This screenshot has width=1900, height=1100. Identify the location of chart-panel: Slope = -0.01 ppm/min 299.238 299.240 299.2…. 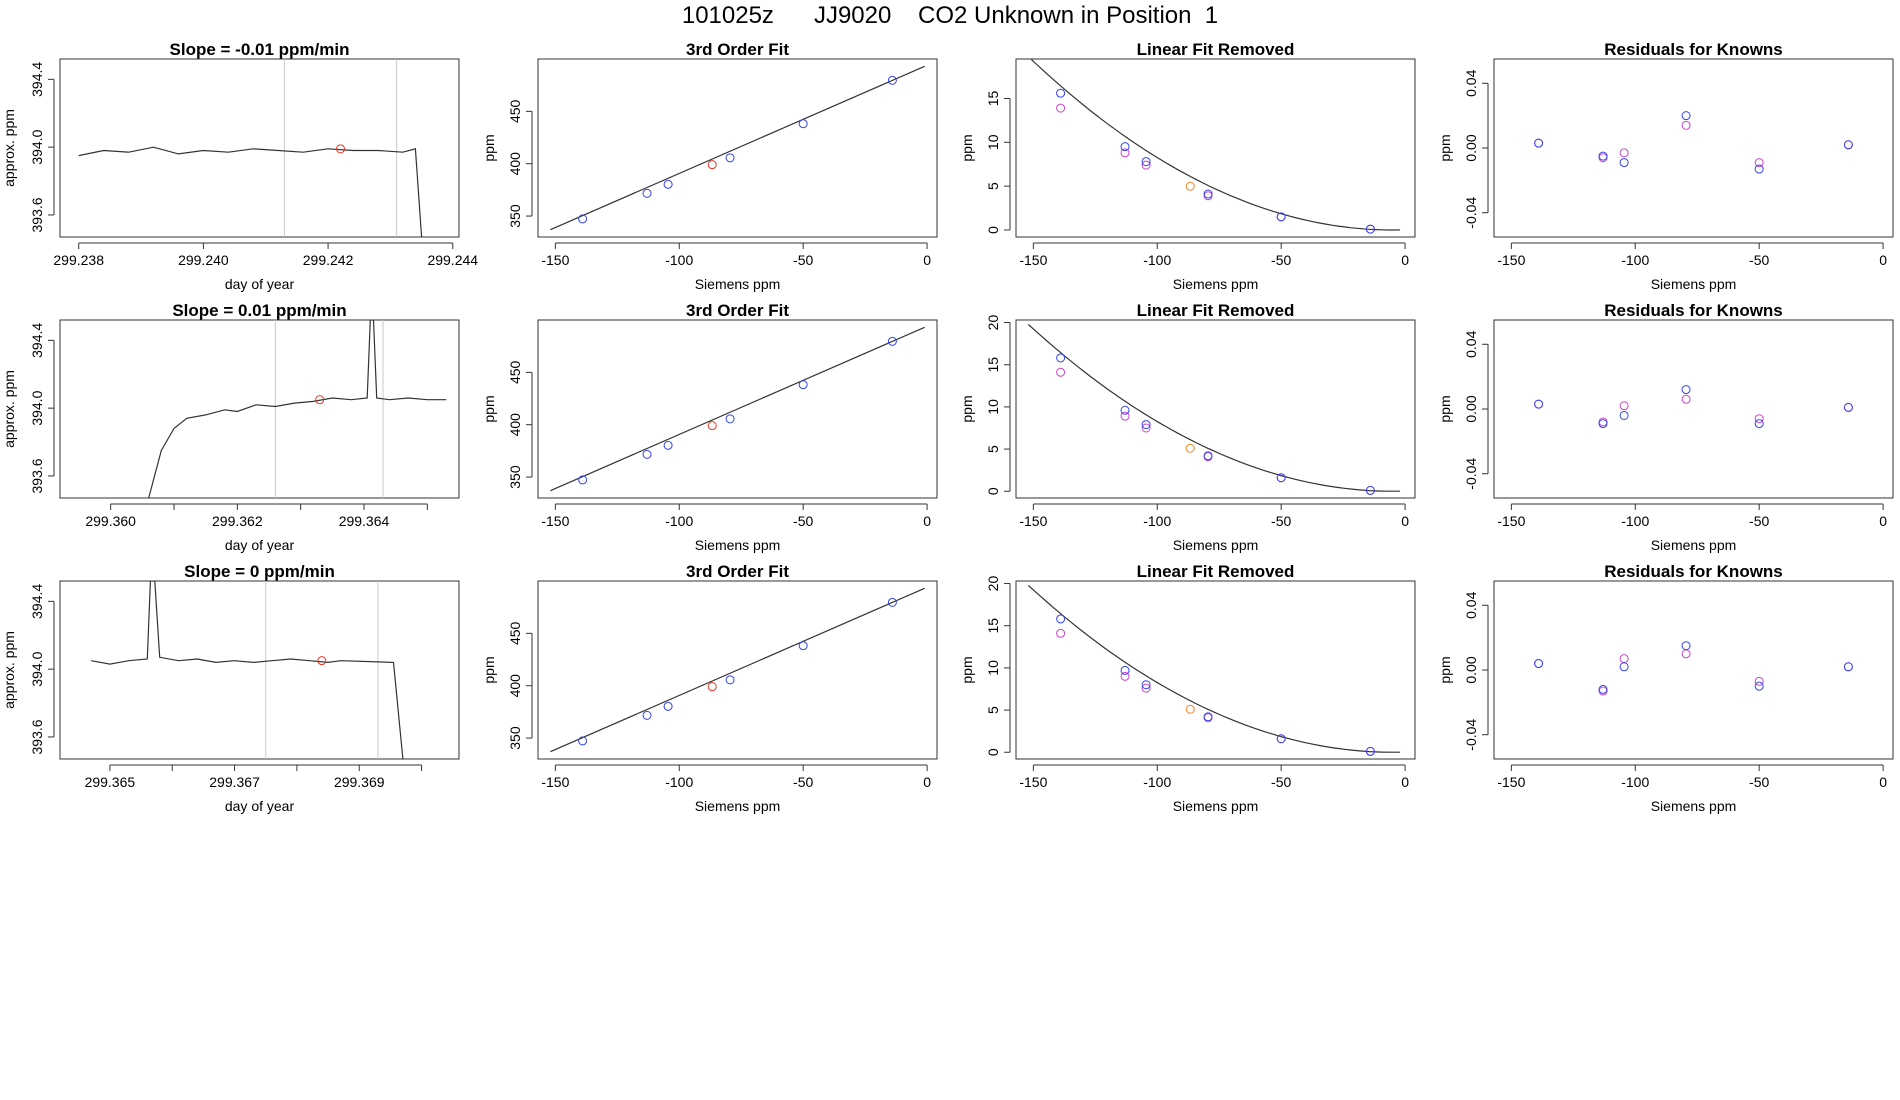
(239, 166).